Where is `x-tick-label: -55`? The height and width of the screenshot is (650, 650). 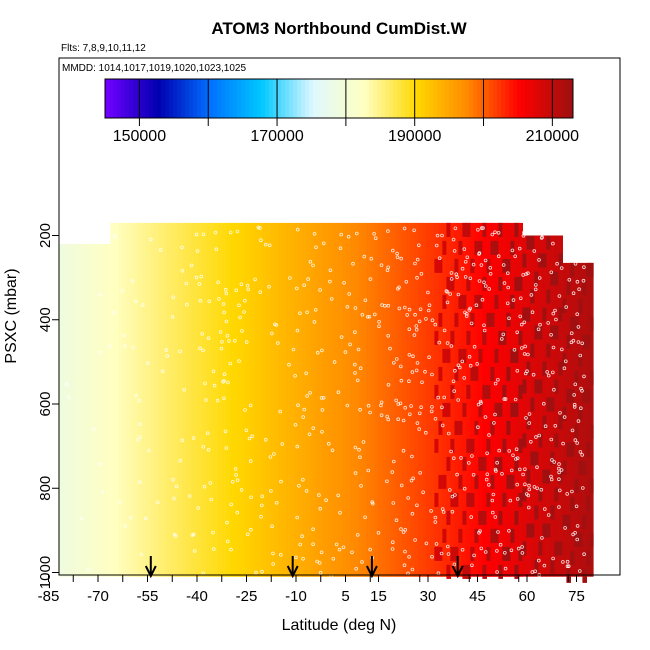 x-tick-label: -55 is located at coordinates (148, 596).